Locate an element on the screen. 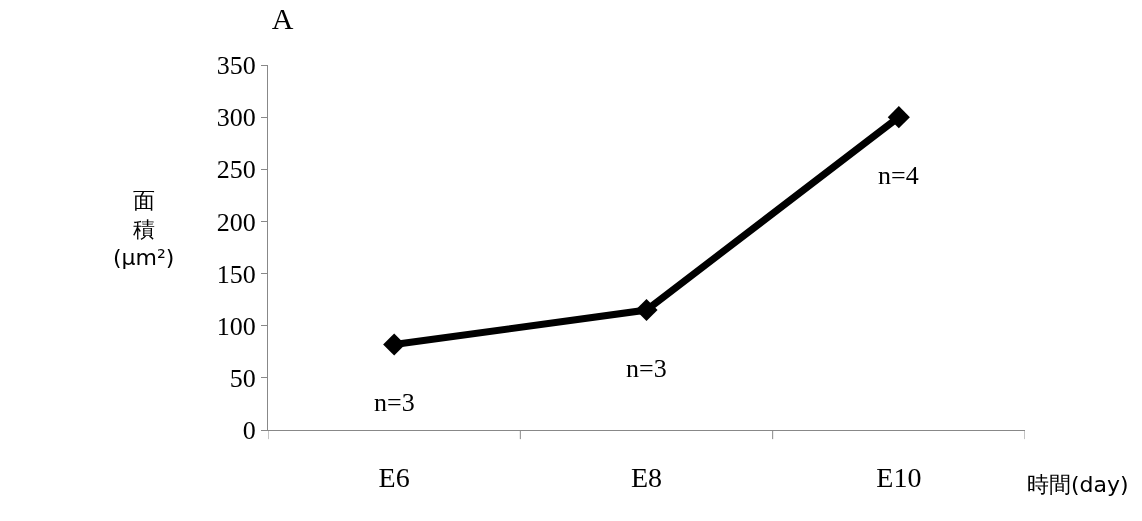  x-tick-label: E8 is located at coordinates (646, 477).